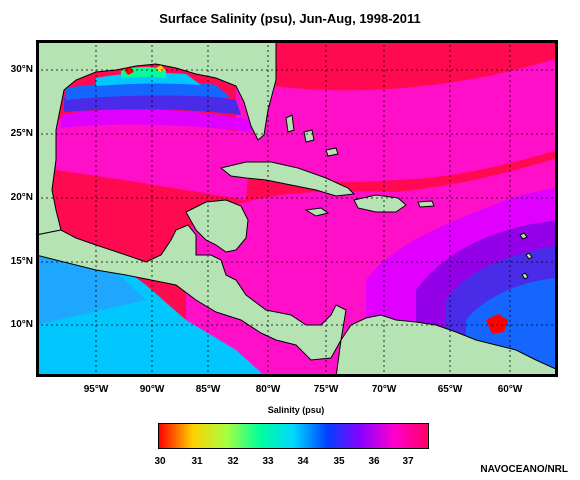 This screenshot has height=480, width=580. What do you see at coordinates (380, 203) in the screenshot?
I see `land-hispaniola` at bounding box center [380, 203].